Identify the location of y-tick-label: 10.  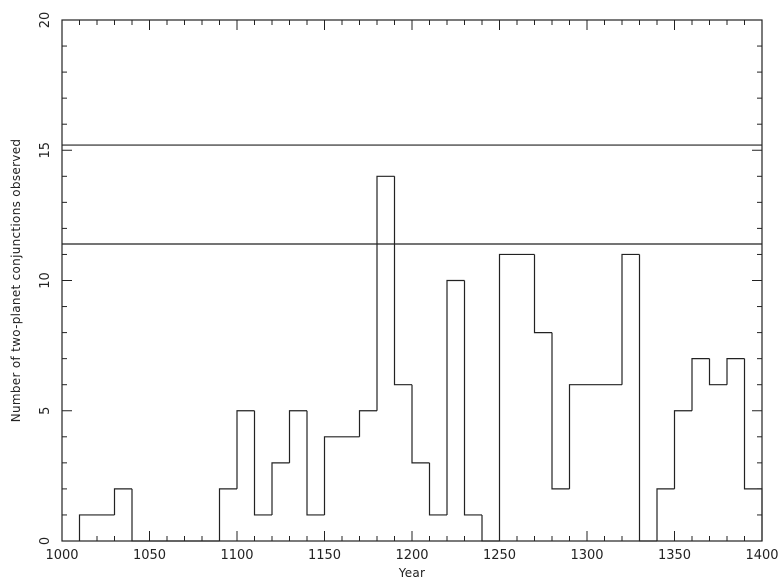
(45, 280).